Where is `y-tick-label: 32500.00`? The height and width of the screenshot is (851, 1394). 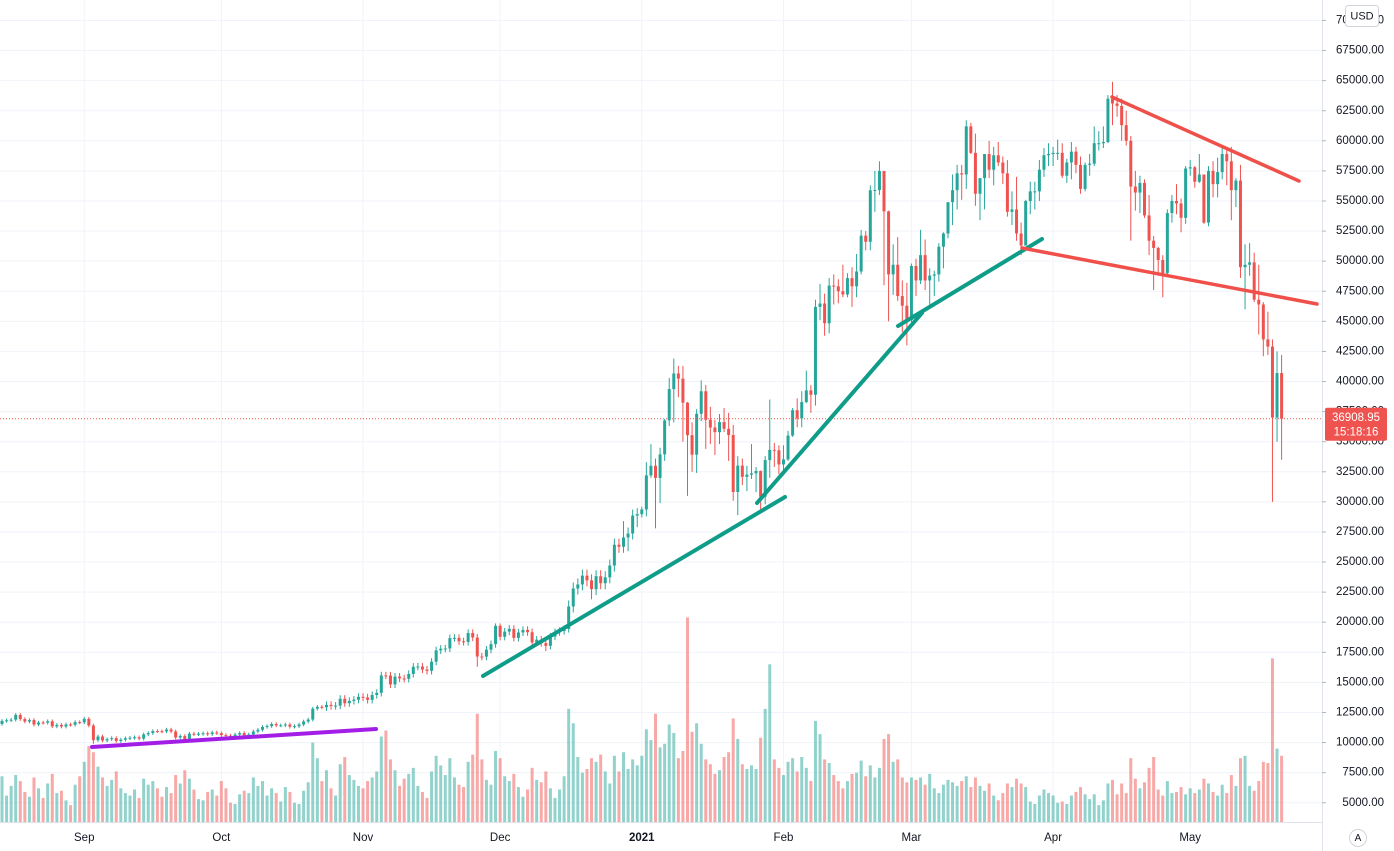
y-tick-label: 32500.00 is located at coordinates (1360, 472).